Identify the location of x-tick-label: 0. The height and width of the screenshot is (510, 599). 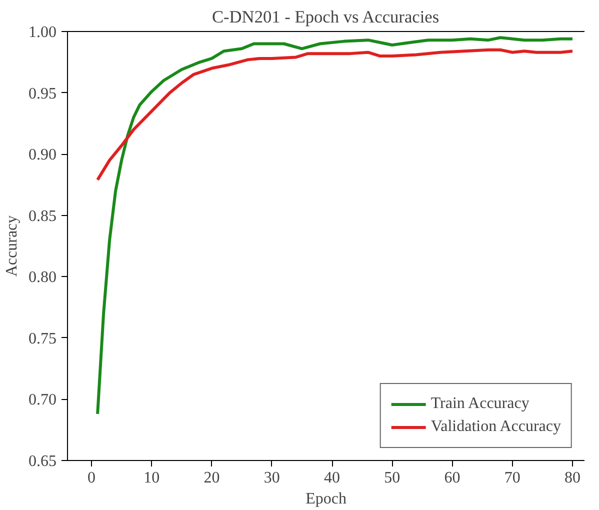
(92, 478).